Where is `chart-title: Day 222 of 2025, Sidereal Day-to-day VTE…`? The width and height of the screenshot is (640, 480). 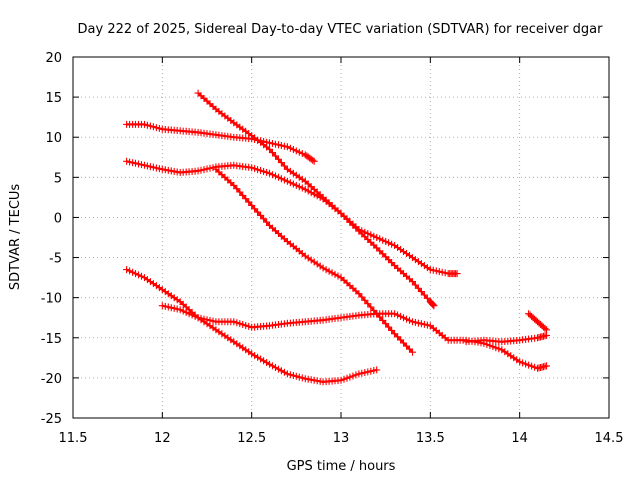
chart-title: Day 222 of 2025, Sidereal Day-to-day VTE… is located at coordinates (341, 29).